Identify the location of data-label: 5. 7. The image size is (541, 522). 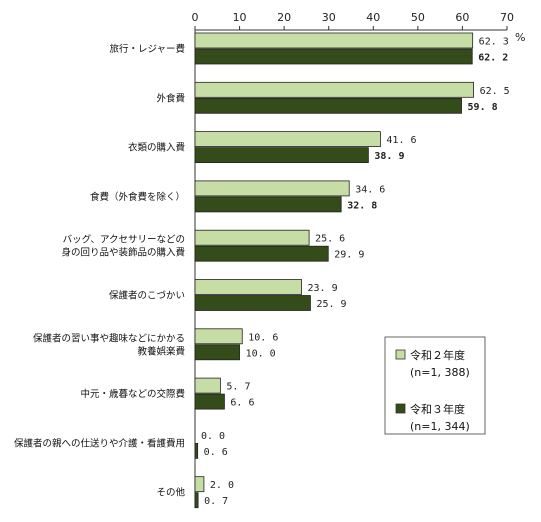
(238, 387).